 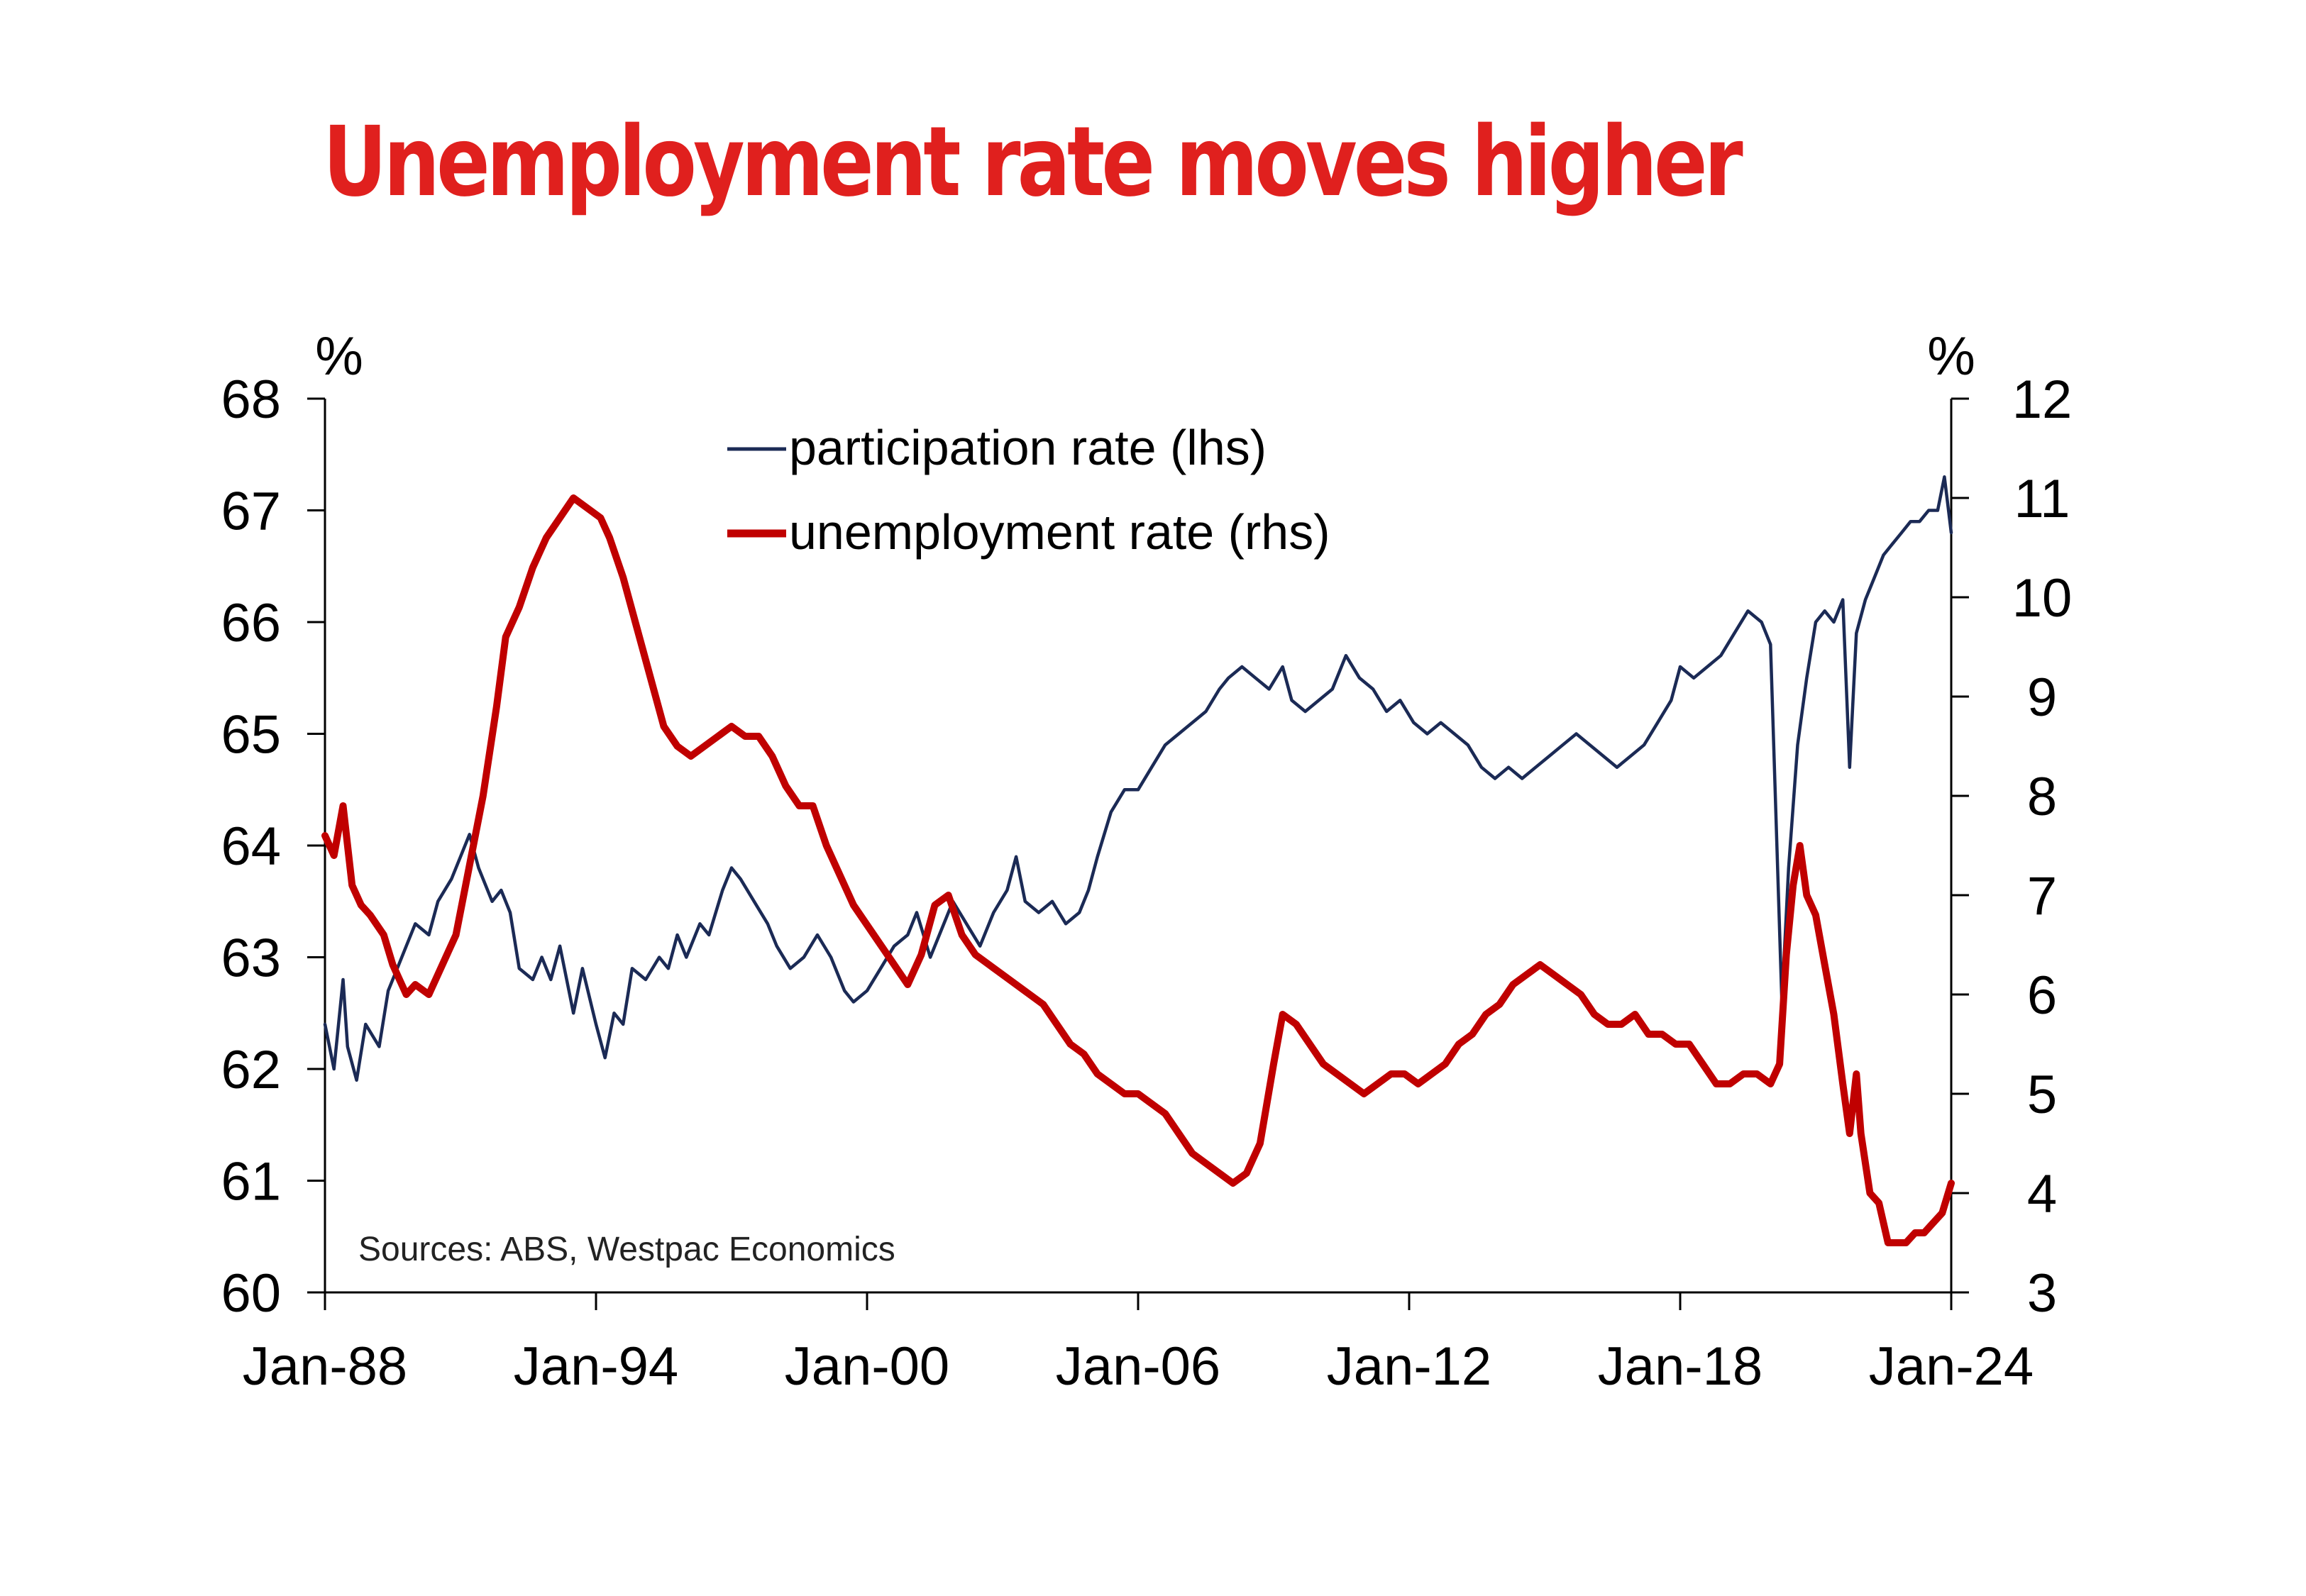 I want to click on source-note: Sources: ABS, Westpac Economics, so click(x=626, y=1249).